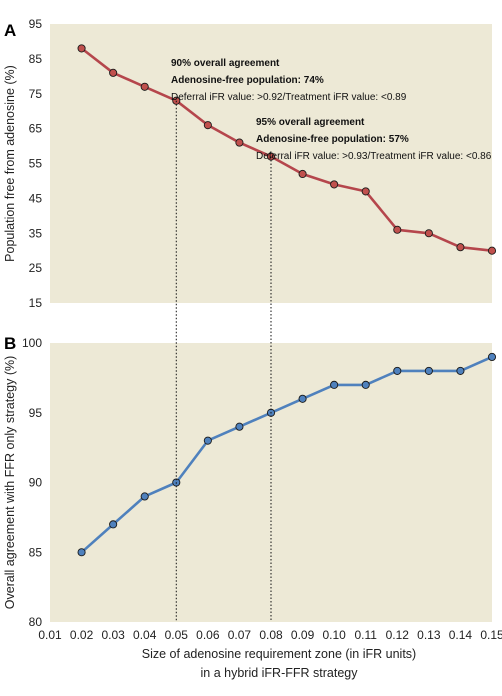 Image resolution: width=502 pixels, height=696 pixels. What do you see at coordinates (225, 63) in the screenshot?
I see `annotation-line: 90% overall agreement` at bounding box center [225, 63].